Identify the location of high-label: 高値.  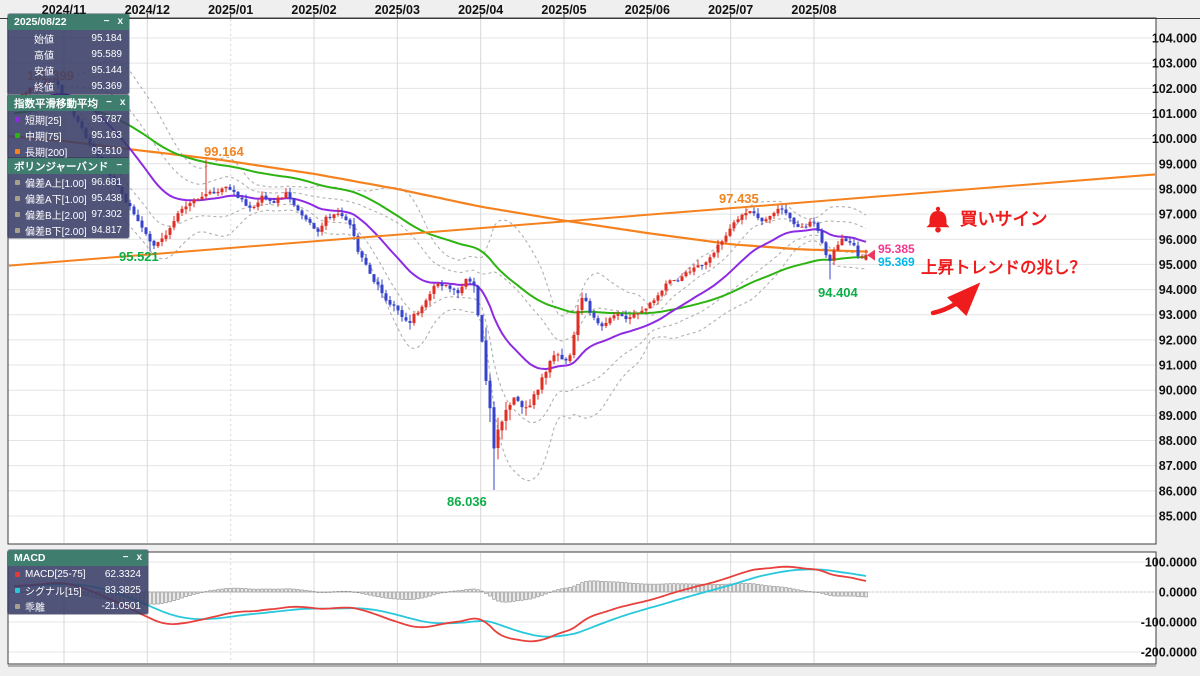
(44, 56).